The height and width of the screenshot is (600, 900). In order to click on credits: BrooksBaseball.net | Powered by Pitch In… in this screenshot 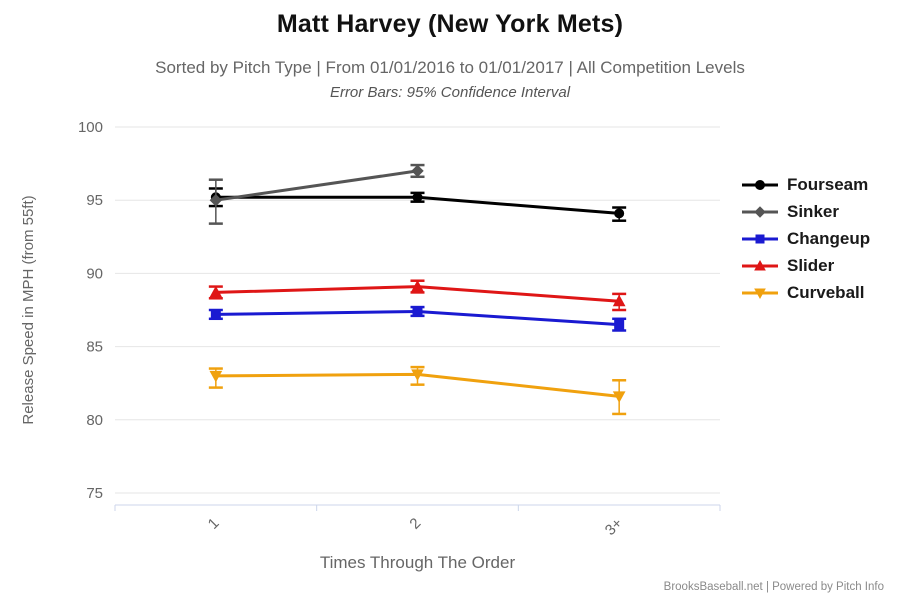, I will do `click(773, 587)`.